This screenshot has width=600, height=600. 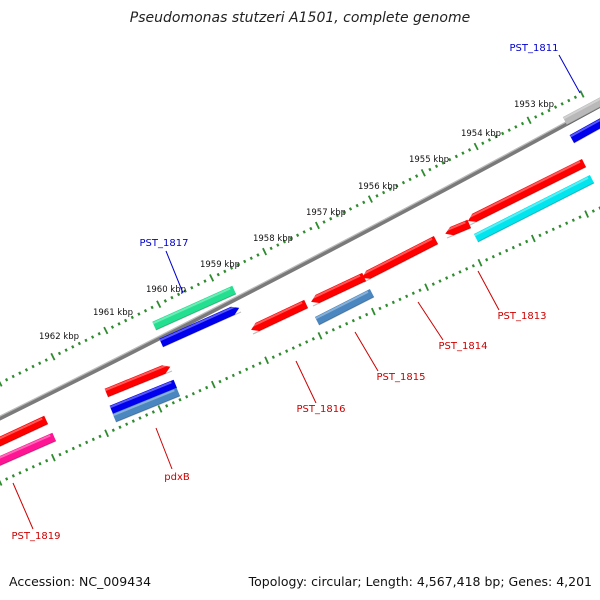 I want to click on feature-pst1814-red, so click(x=399, y=259).